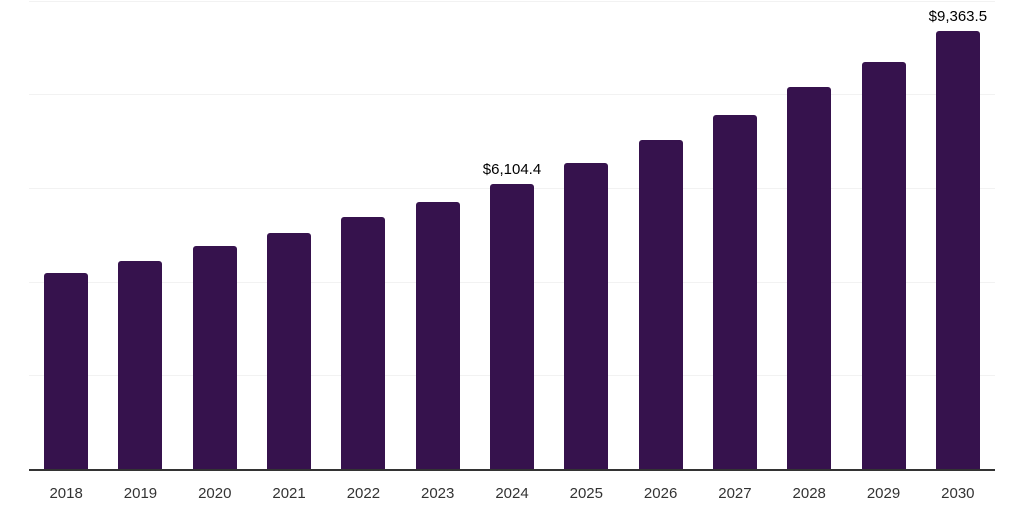 Image resolution: width=1024 pixels, height=512 pixels. Describe the element at coordinates (809, 493) in the screenshot. I see `x-tick-2028: 2028` at that location.